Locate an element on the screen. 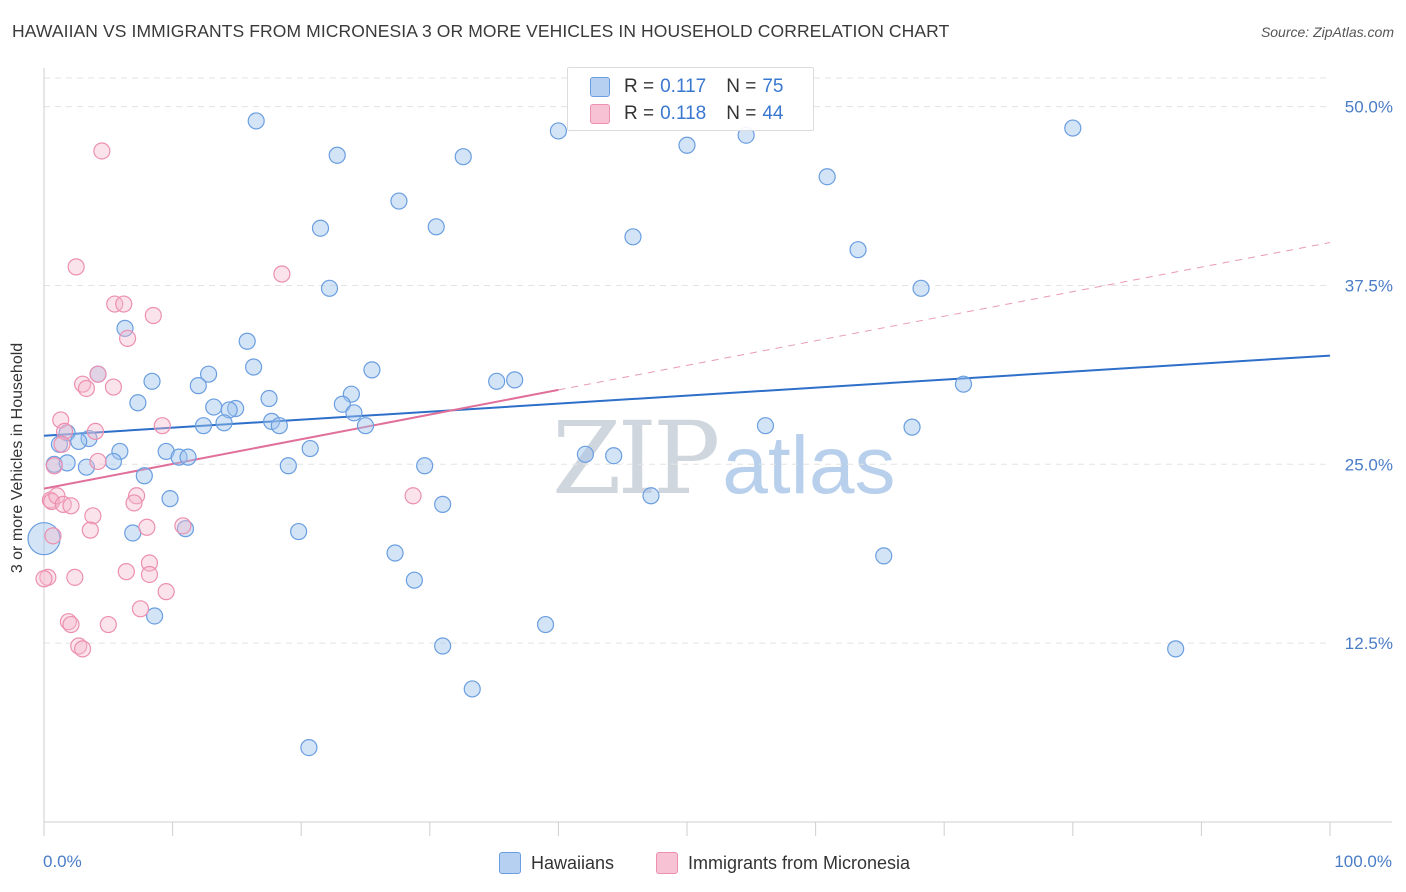  watermark: ZIPatlas is located at coordinates (724, 458).